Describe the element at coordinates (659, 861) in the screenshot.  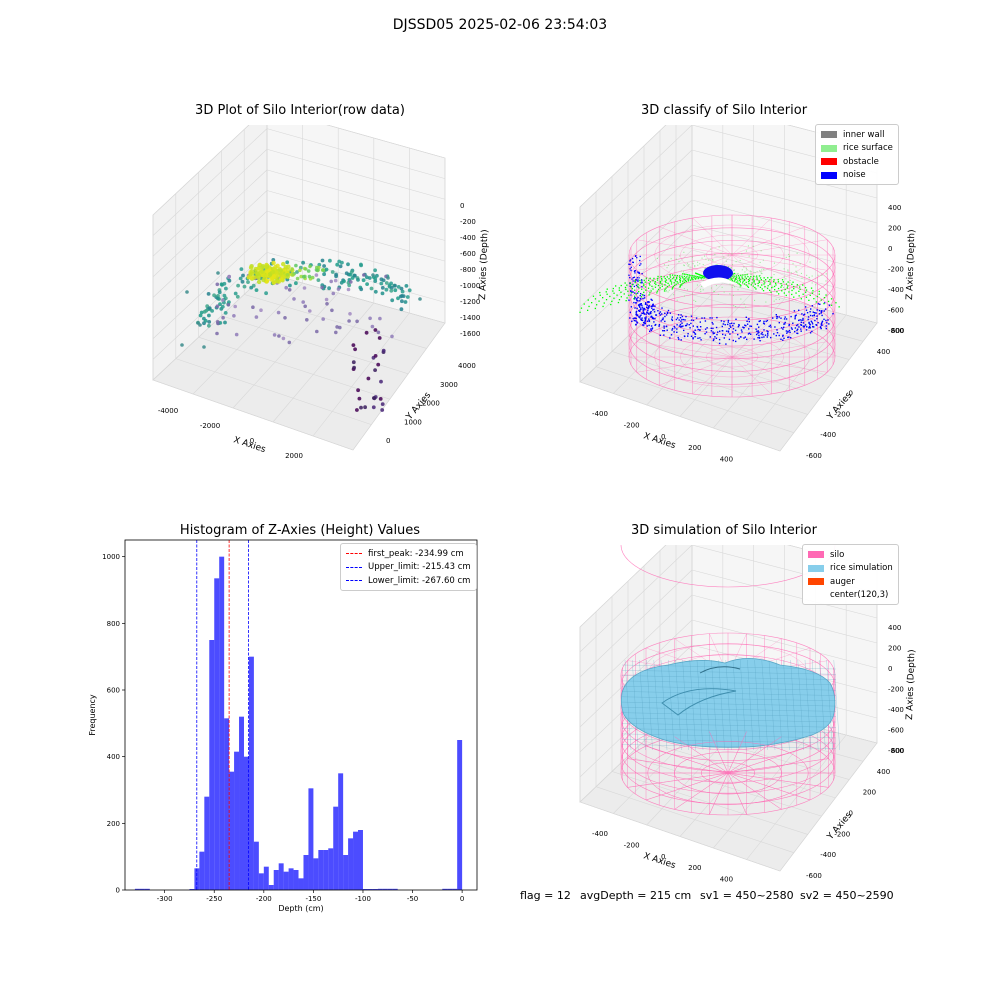
I see `panel-4-x-label: X Axies` at that location.